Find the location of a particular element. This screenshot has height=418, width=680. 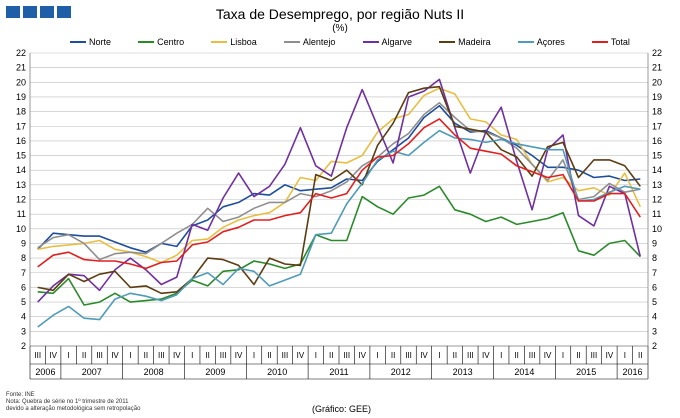

legend-item: Centro is located at coordinates (161, 42).